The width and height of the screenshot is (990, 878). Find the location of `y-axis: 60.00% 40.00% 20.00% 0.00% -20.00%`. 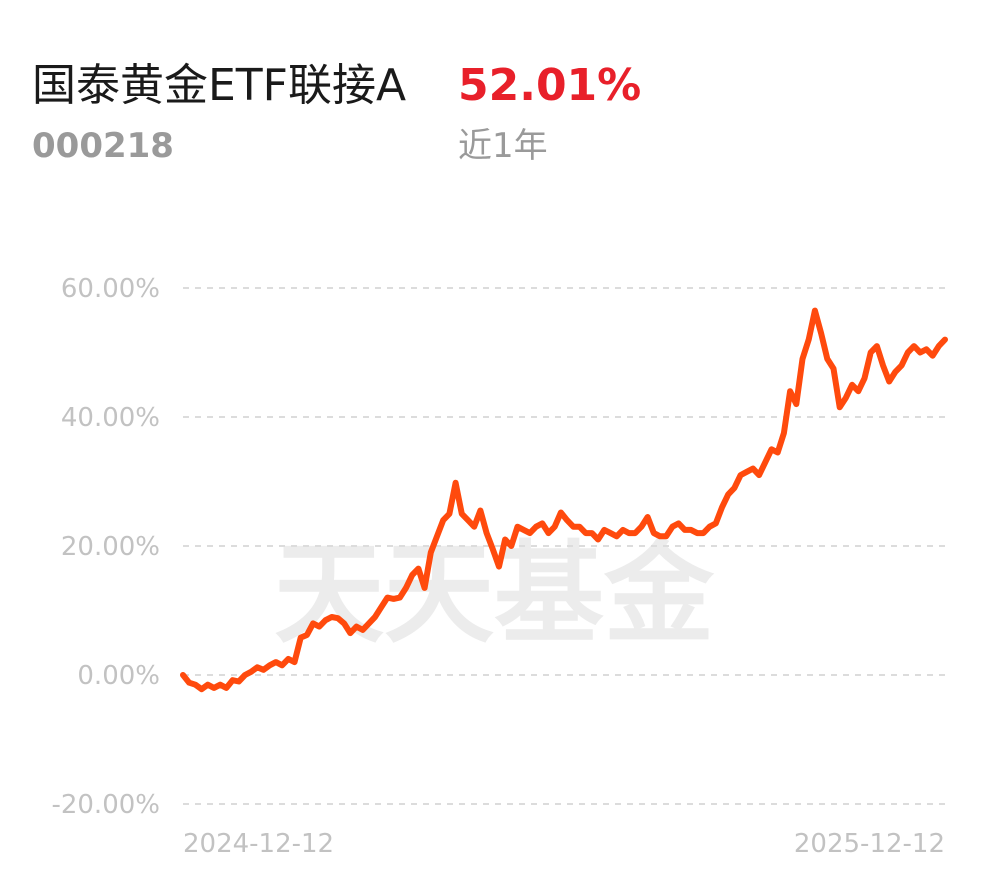

y-axis: 60.00% 40.00% 20.00% 0.00% -20.00% is located at coordinates (105, 547).